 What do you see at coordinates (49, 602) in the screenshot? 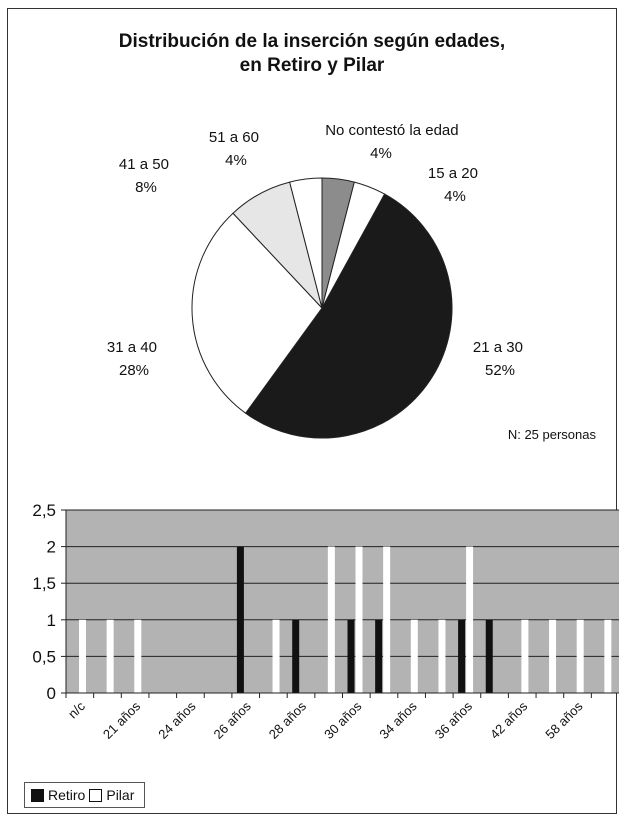
I see `y-axis-ticks: 0 0,5 1 1,5 2 2,5` at bounding box center [49, 602].